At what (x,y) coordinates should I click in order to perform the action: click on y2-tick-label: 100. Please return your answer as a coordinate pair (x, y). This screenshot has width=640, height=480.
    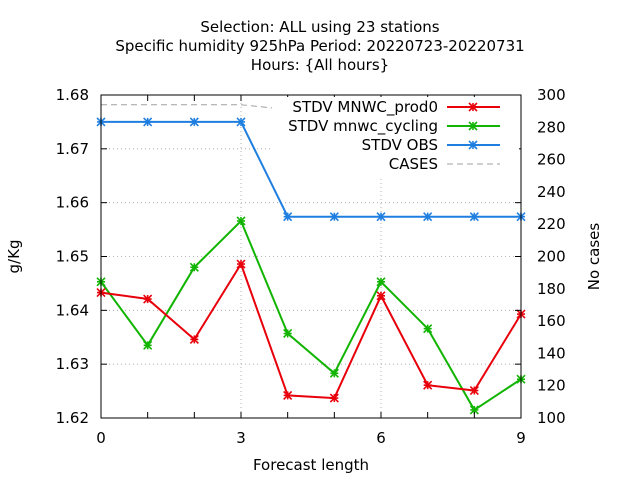
    Looking at the image, I should click on (551, 418).